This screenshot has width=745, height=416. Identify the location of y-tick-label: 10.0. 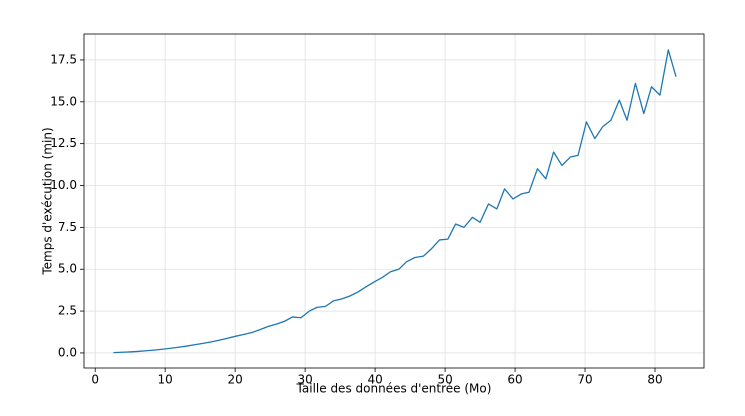
(63, 185).